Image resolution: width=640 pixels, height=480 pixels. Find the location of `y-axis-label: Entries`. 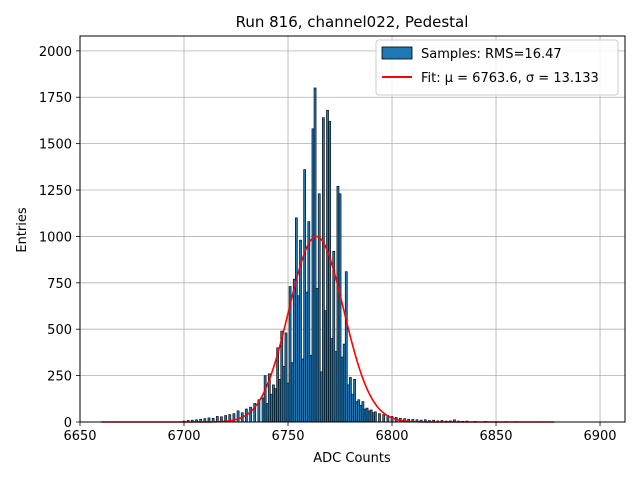

y-axis-label: Entries is located at coordinates (22, 230).